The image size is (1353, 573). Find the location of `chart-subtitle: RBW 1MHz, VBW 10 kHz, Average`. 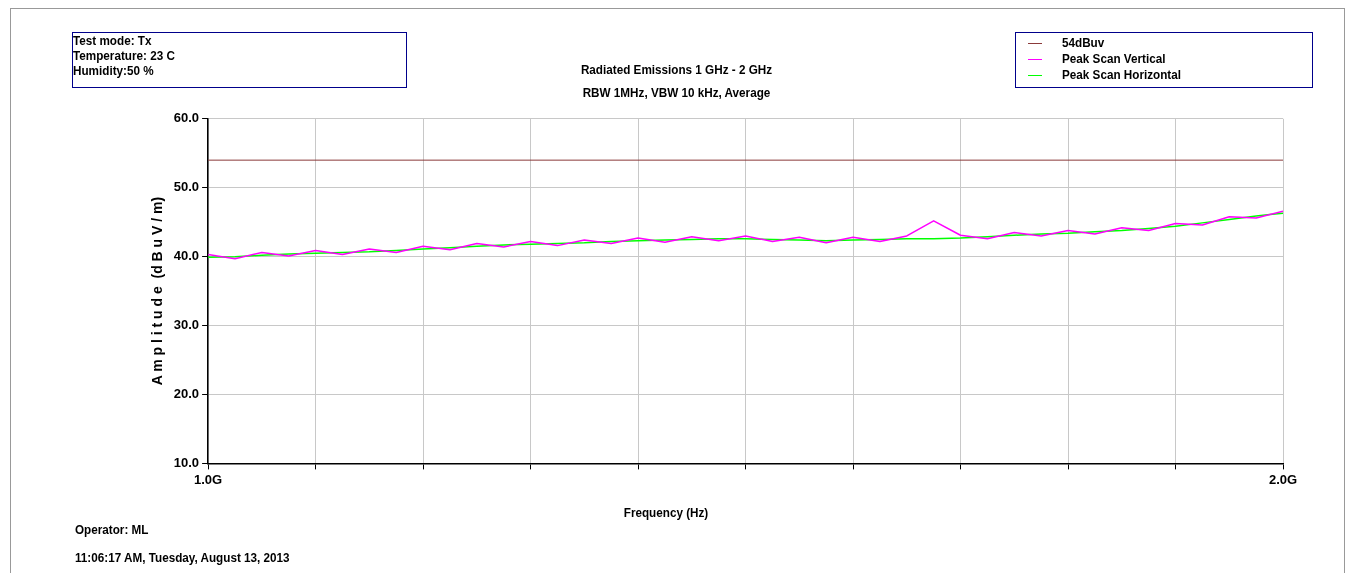

chart-subtitle: RBW 1MHz, VBW 10 kHz, Average is located at coordinates (676, 92).